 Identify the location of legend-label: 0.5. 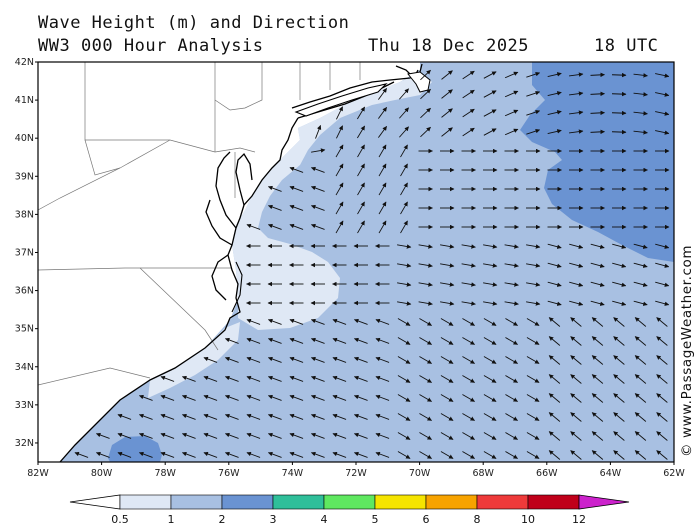
(120, 519).